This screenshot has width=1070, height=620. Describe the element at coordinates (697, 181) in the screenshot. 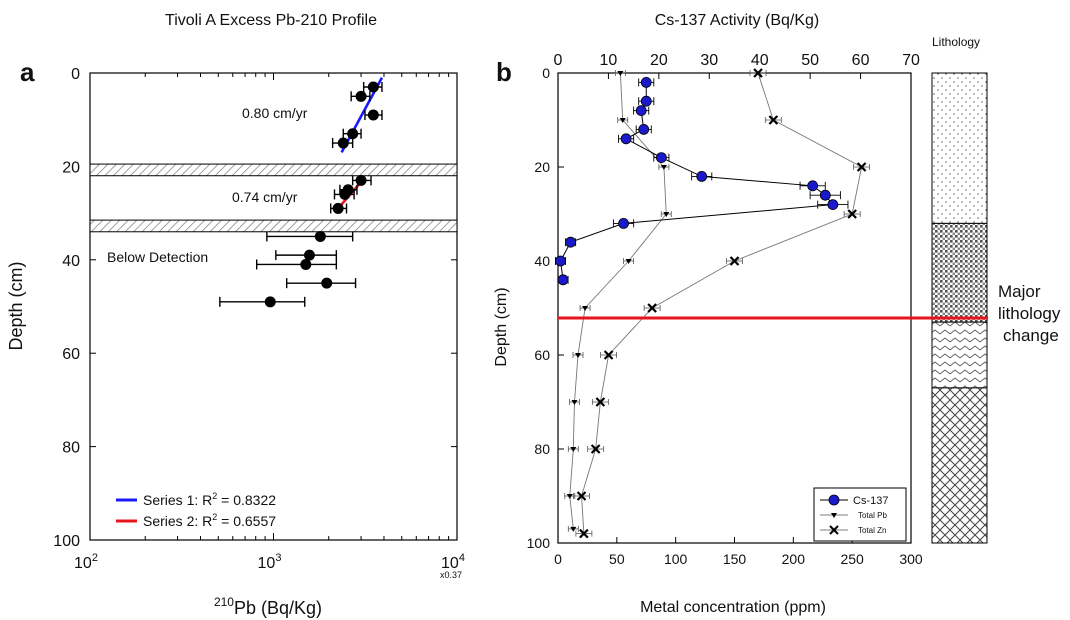

I see `cs137-line` at that location.